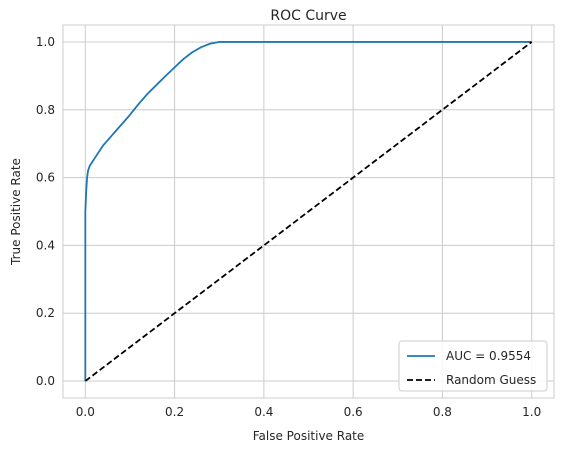  I want to click on chart-title: ROC Curve, so click(308, 16).